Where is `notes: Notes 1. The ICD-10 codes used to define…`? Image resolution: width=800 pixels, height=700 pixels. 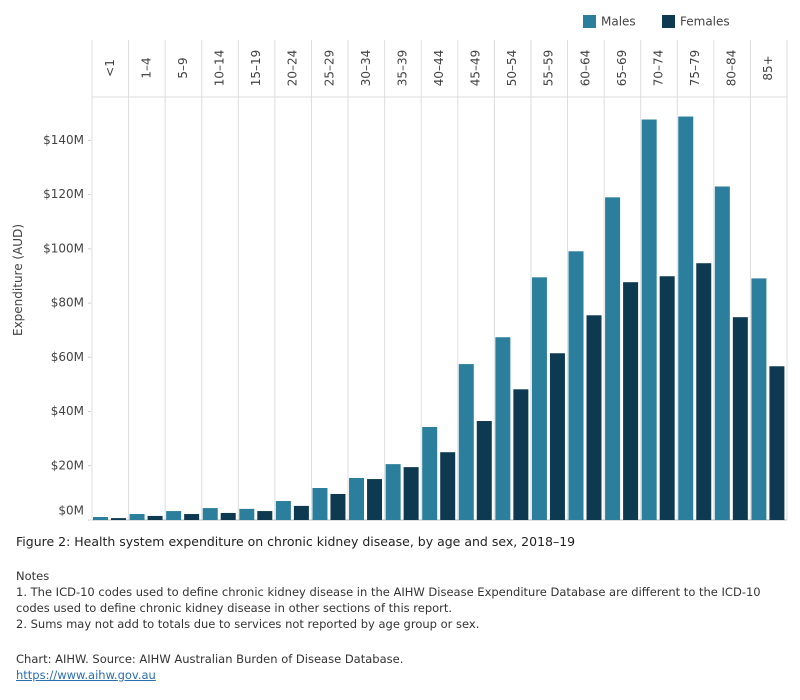
notes: Notes 1. The ICD-10 codes used to define… is located at coordinates (401, 600).